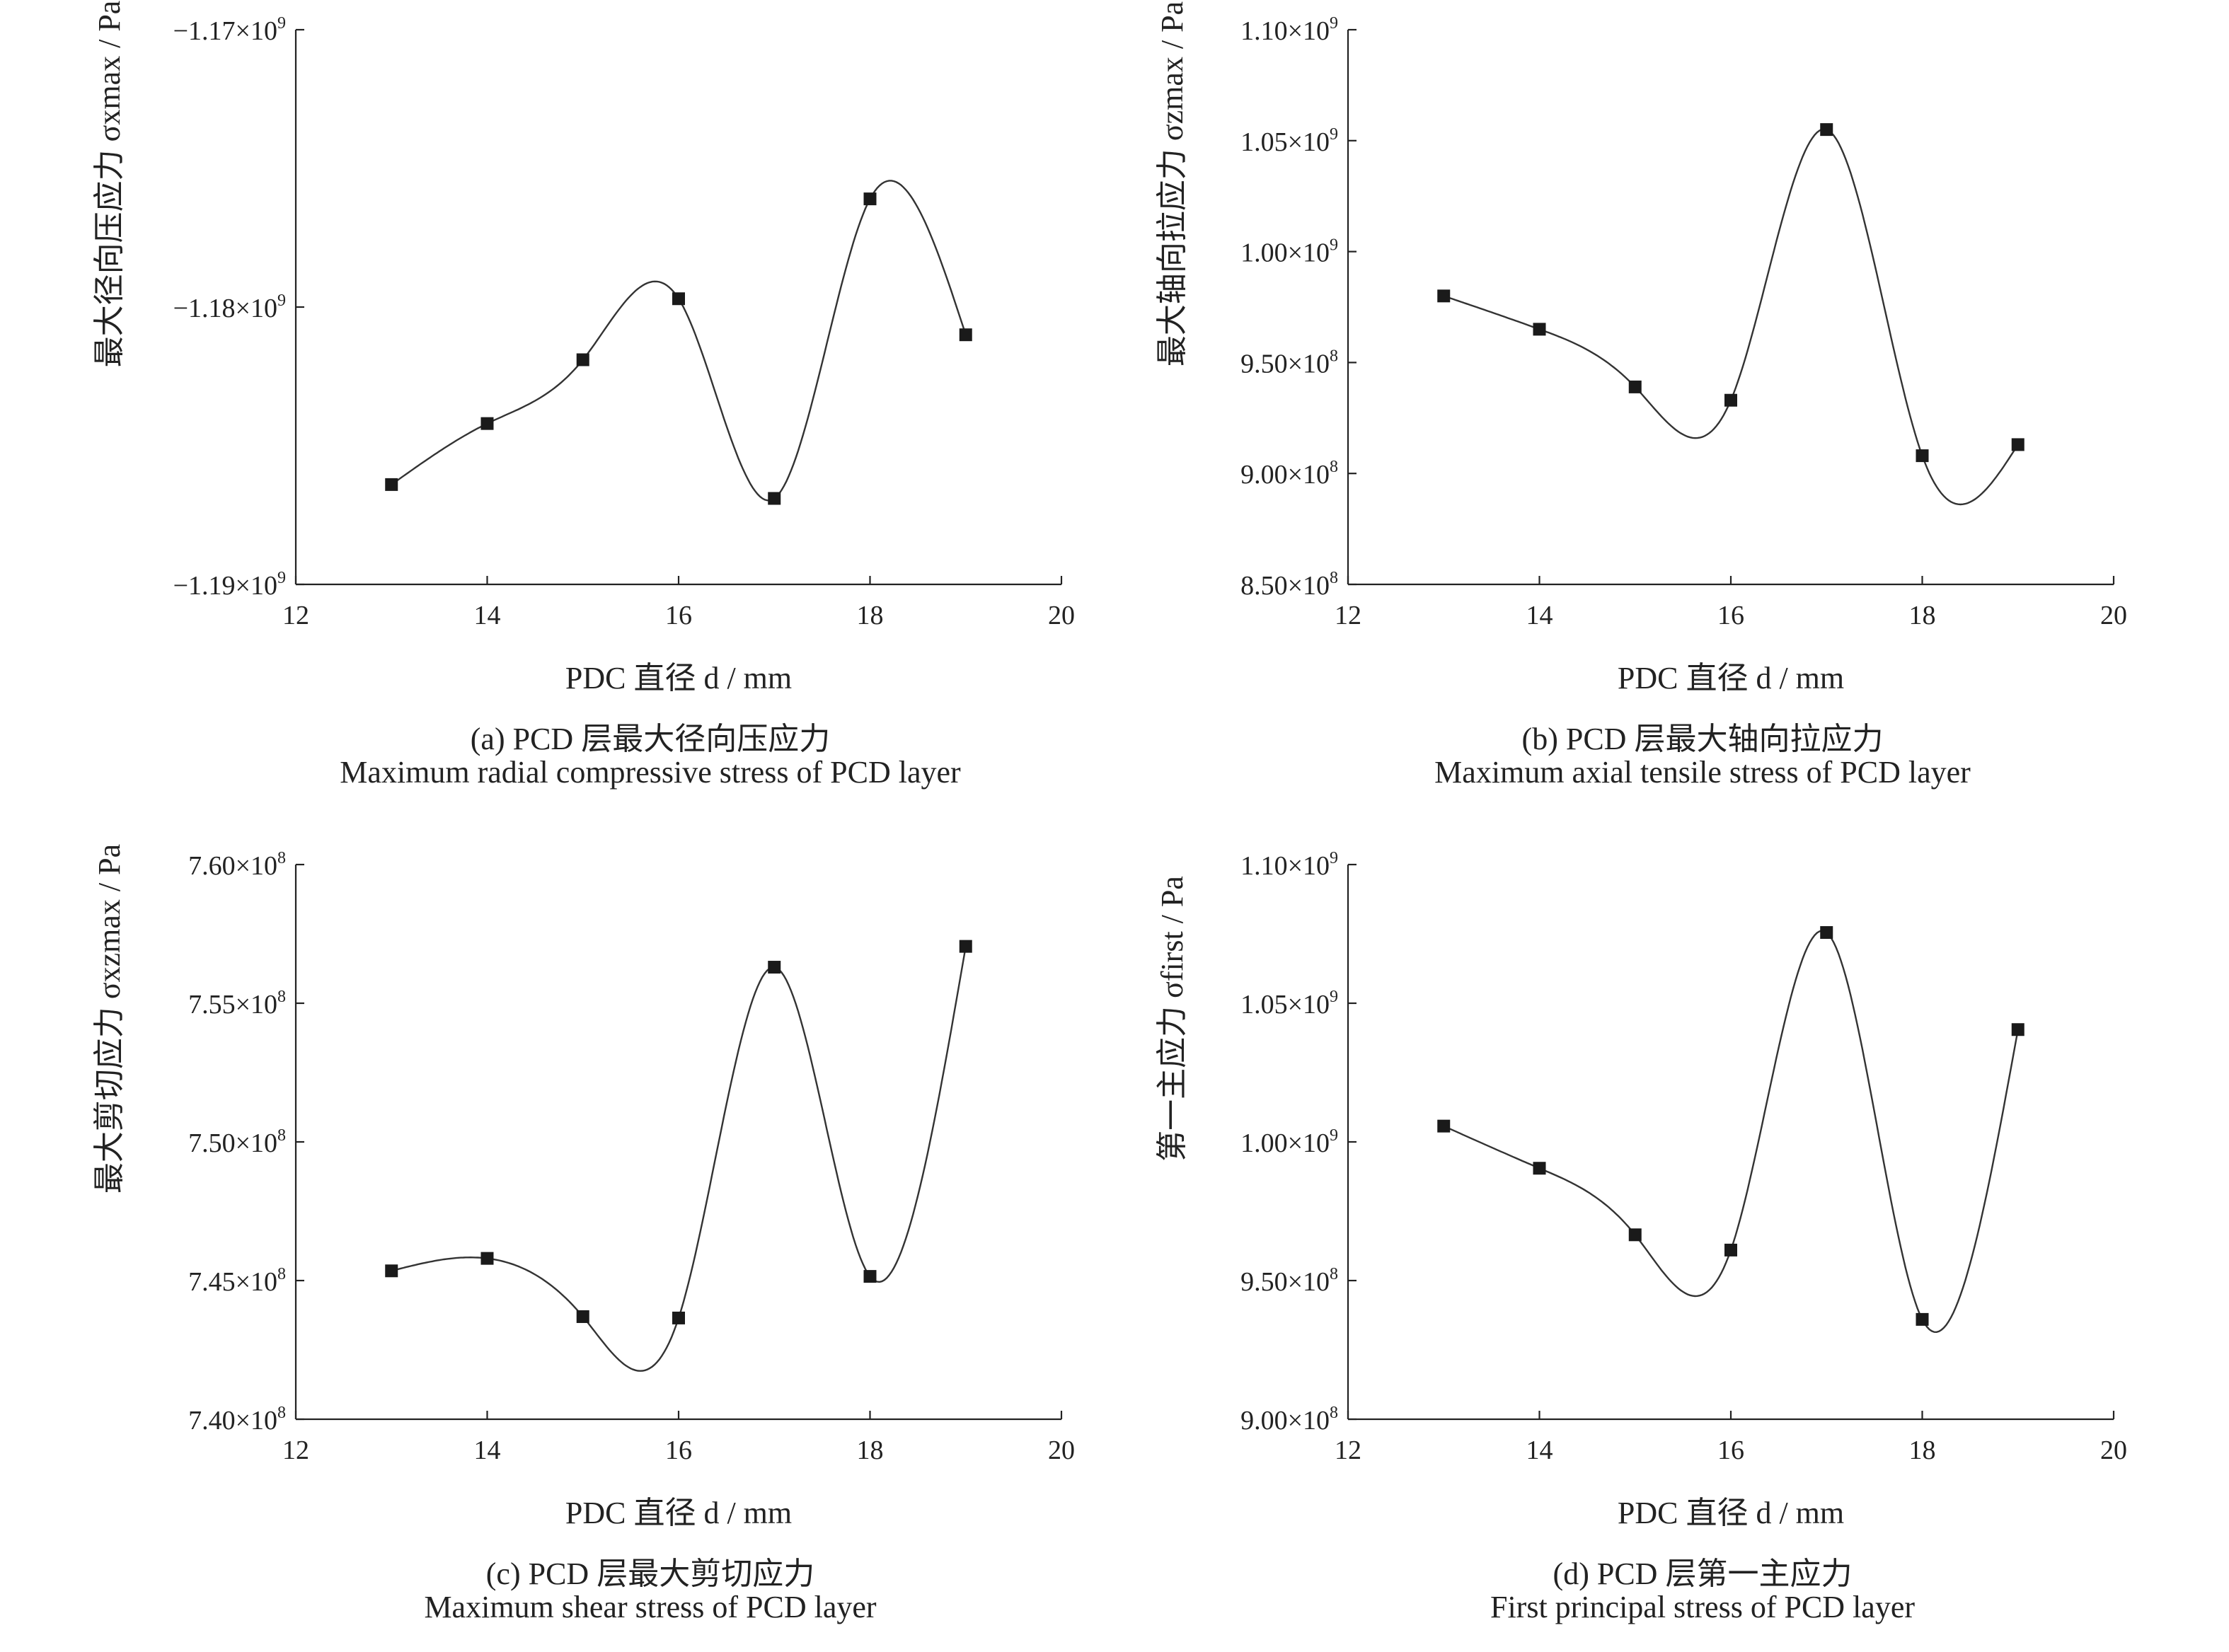 The width and height of the screenshot is (2229, 1652). Describe the element at coordinates (1702, 739) in the screenshot. I see `caption-cn: (b) PCD 层最大轴向拉应力` at that location.